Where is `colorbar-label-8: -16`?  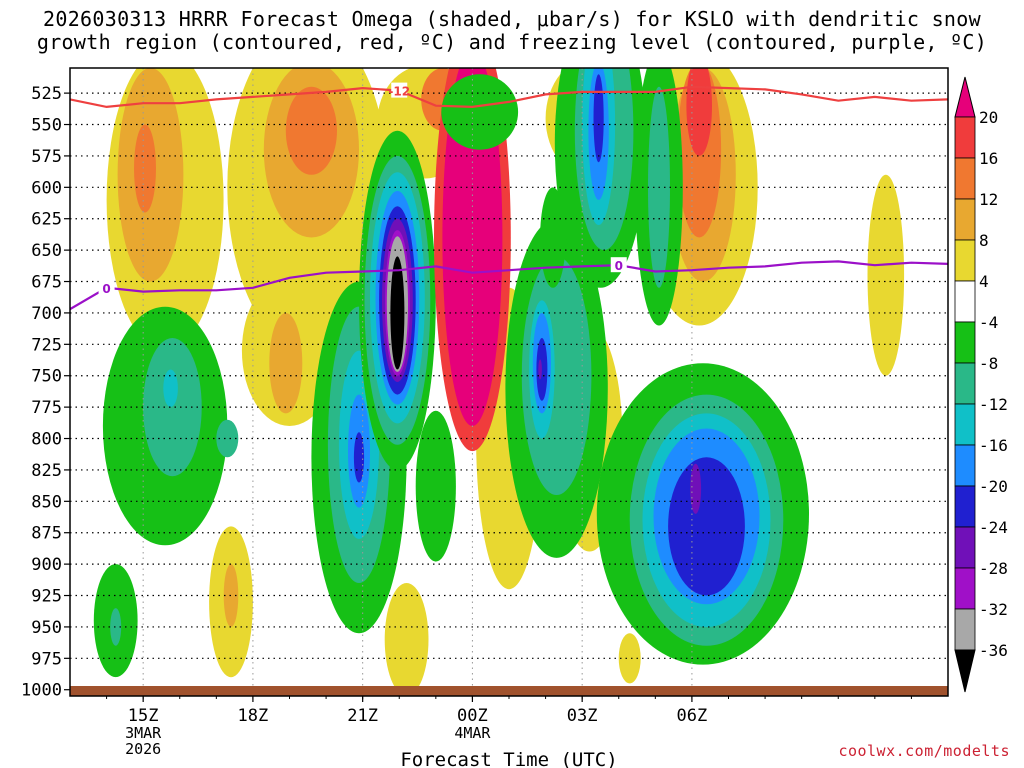
colorbar-label-8: -16 is located at coordinates (993, 445).